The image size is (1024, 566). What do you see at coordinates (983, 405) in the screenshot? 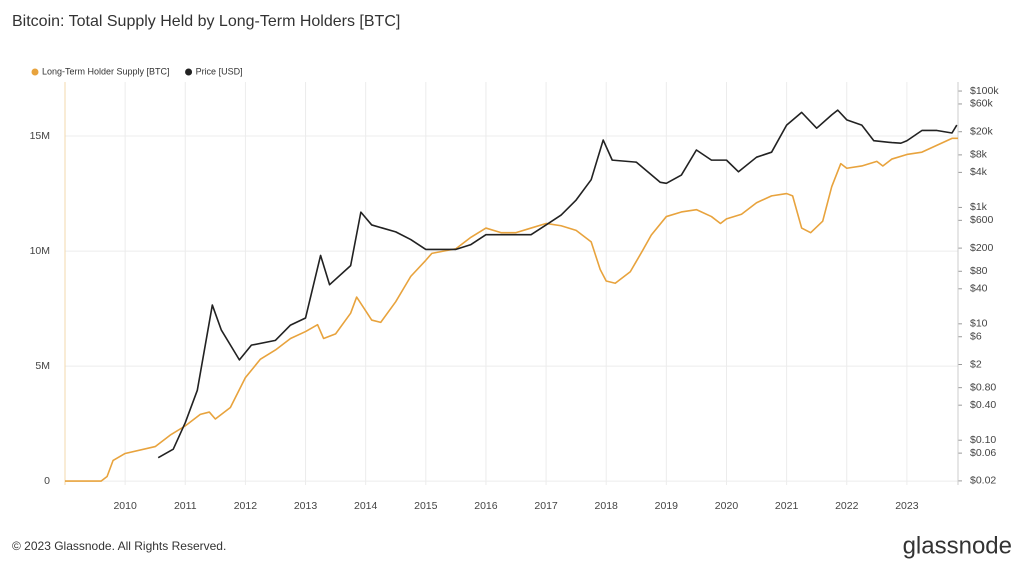
I see `y2-tick-label: $0.40` at bounding box center [983, 405].